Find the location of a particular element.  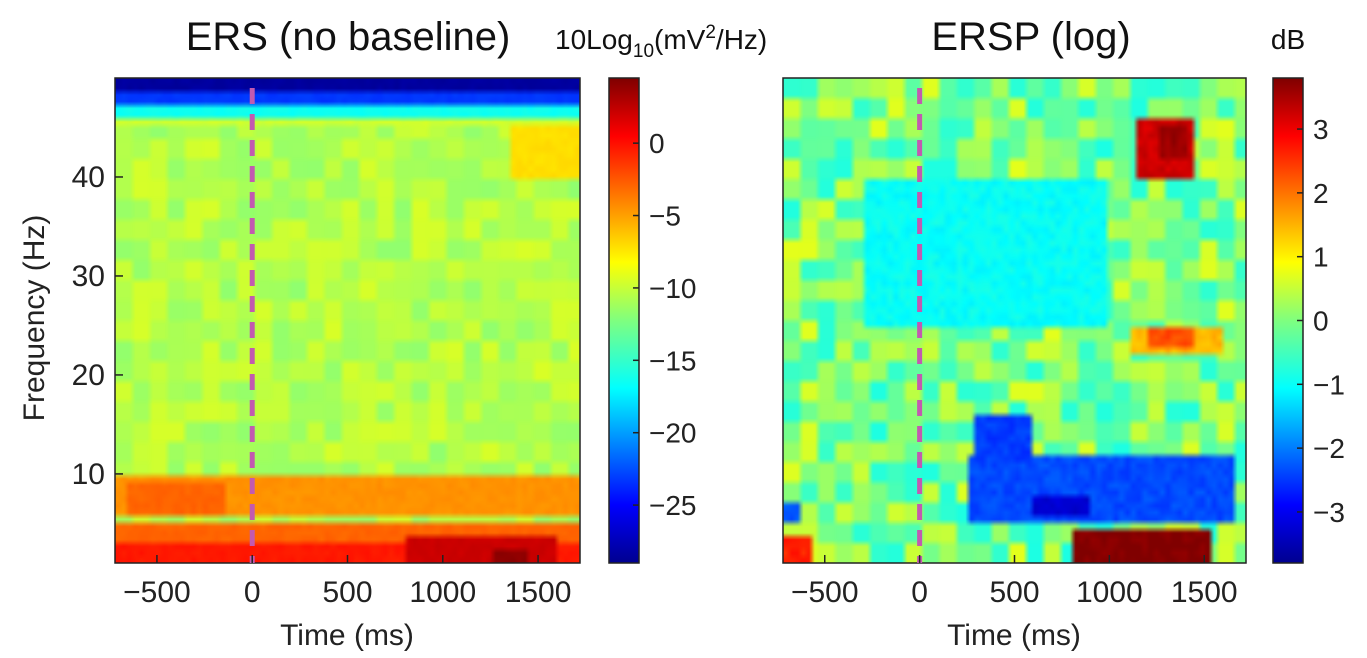

ers-y-tick-label: 20 is located at coordinates (88, 375).